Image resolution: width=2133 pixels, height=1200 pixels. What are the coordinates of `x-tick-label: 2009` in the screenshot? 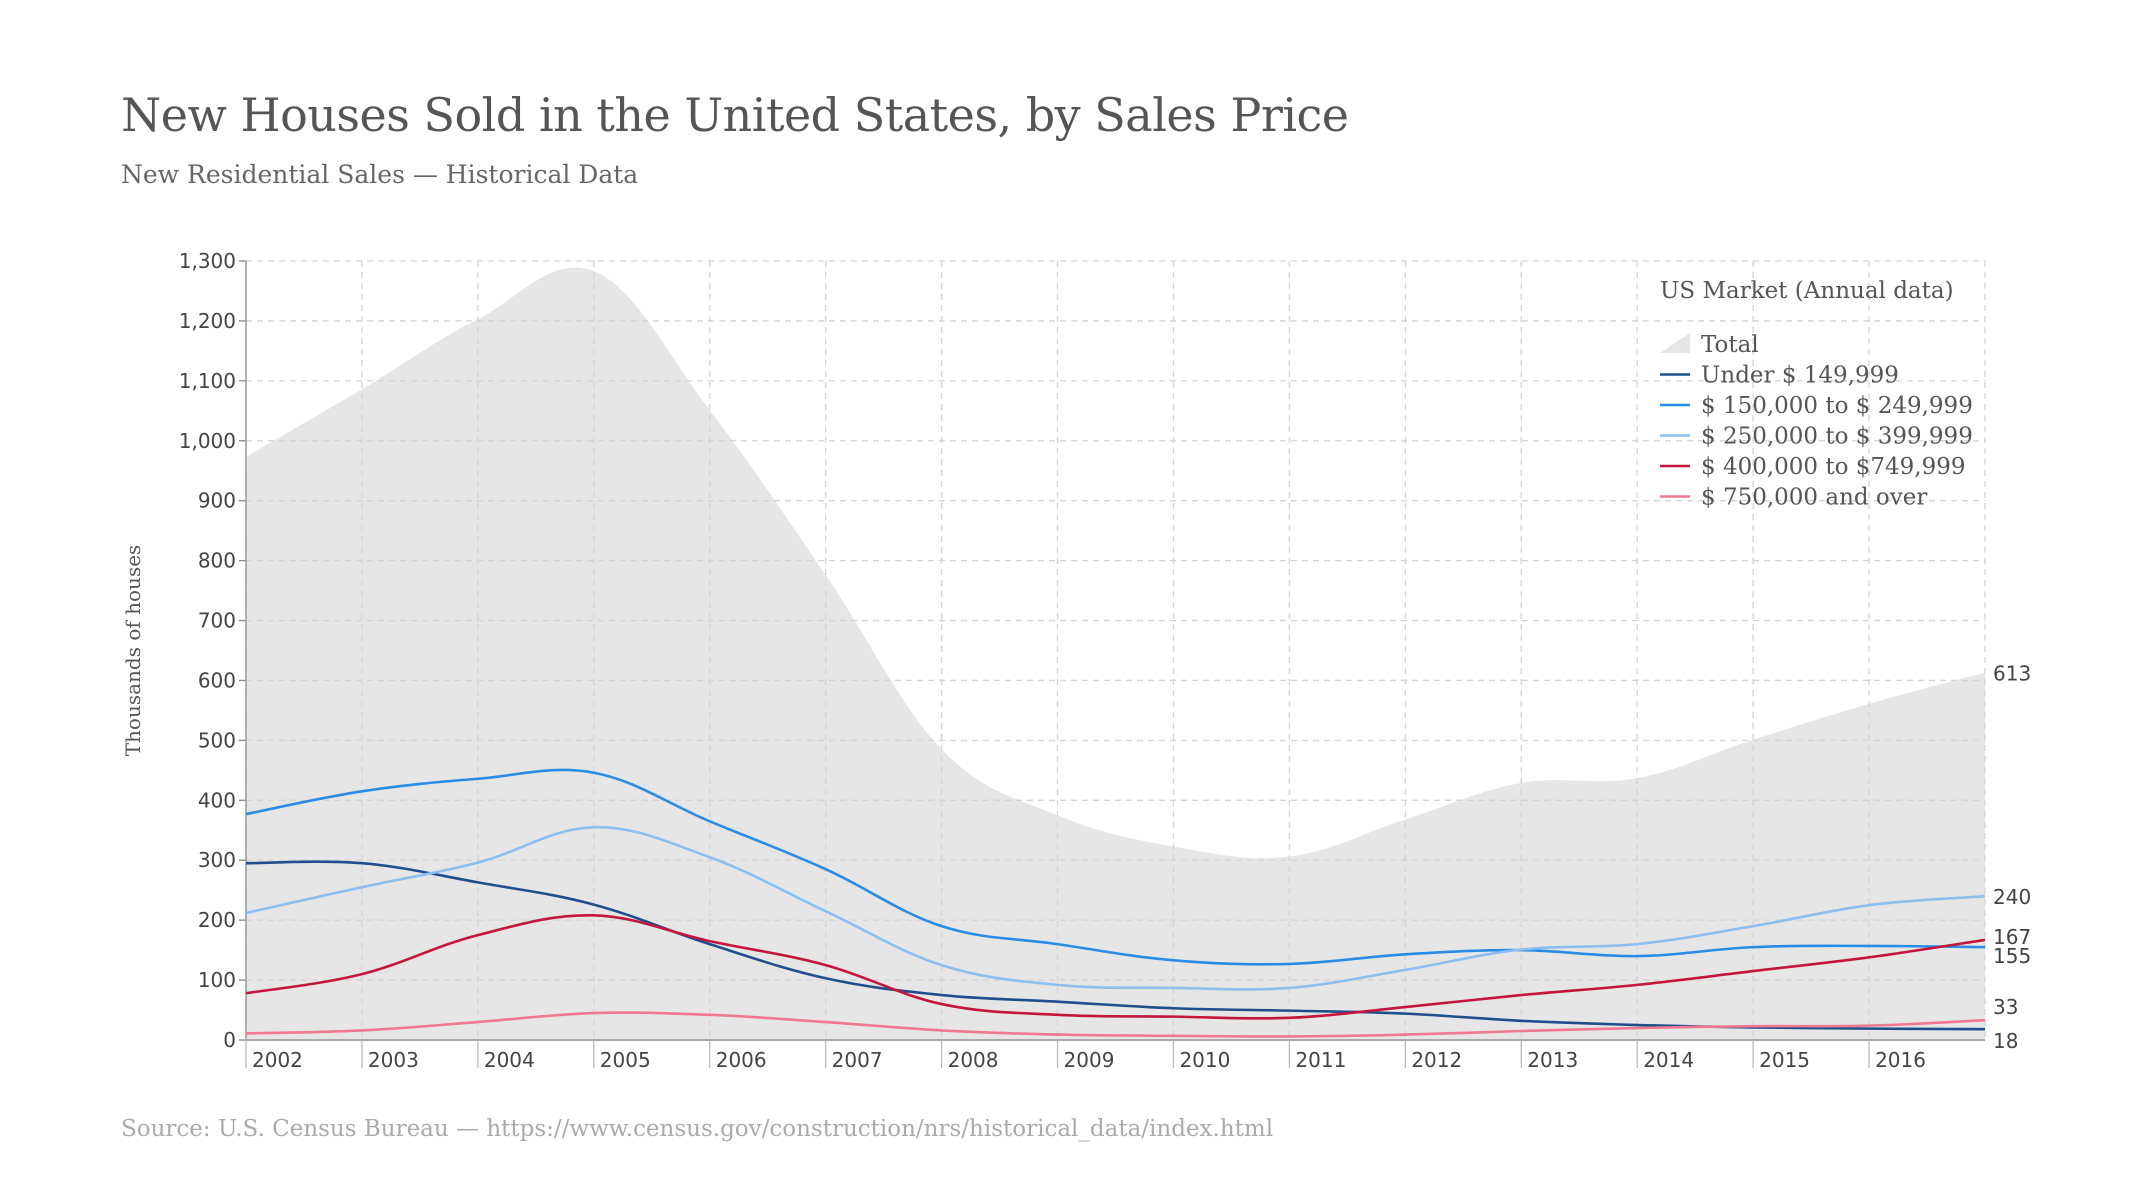 It's located at (1089, 1060).